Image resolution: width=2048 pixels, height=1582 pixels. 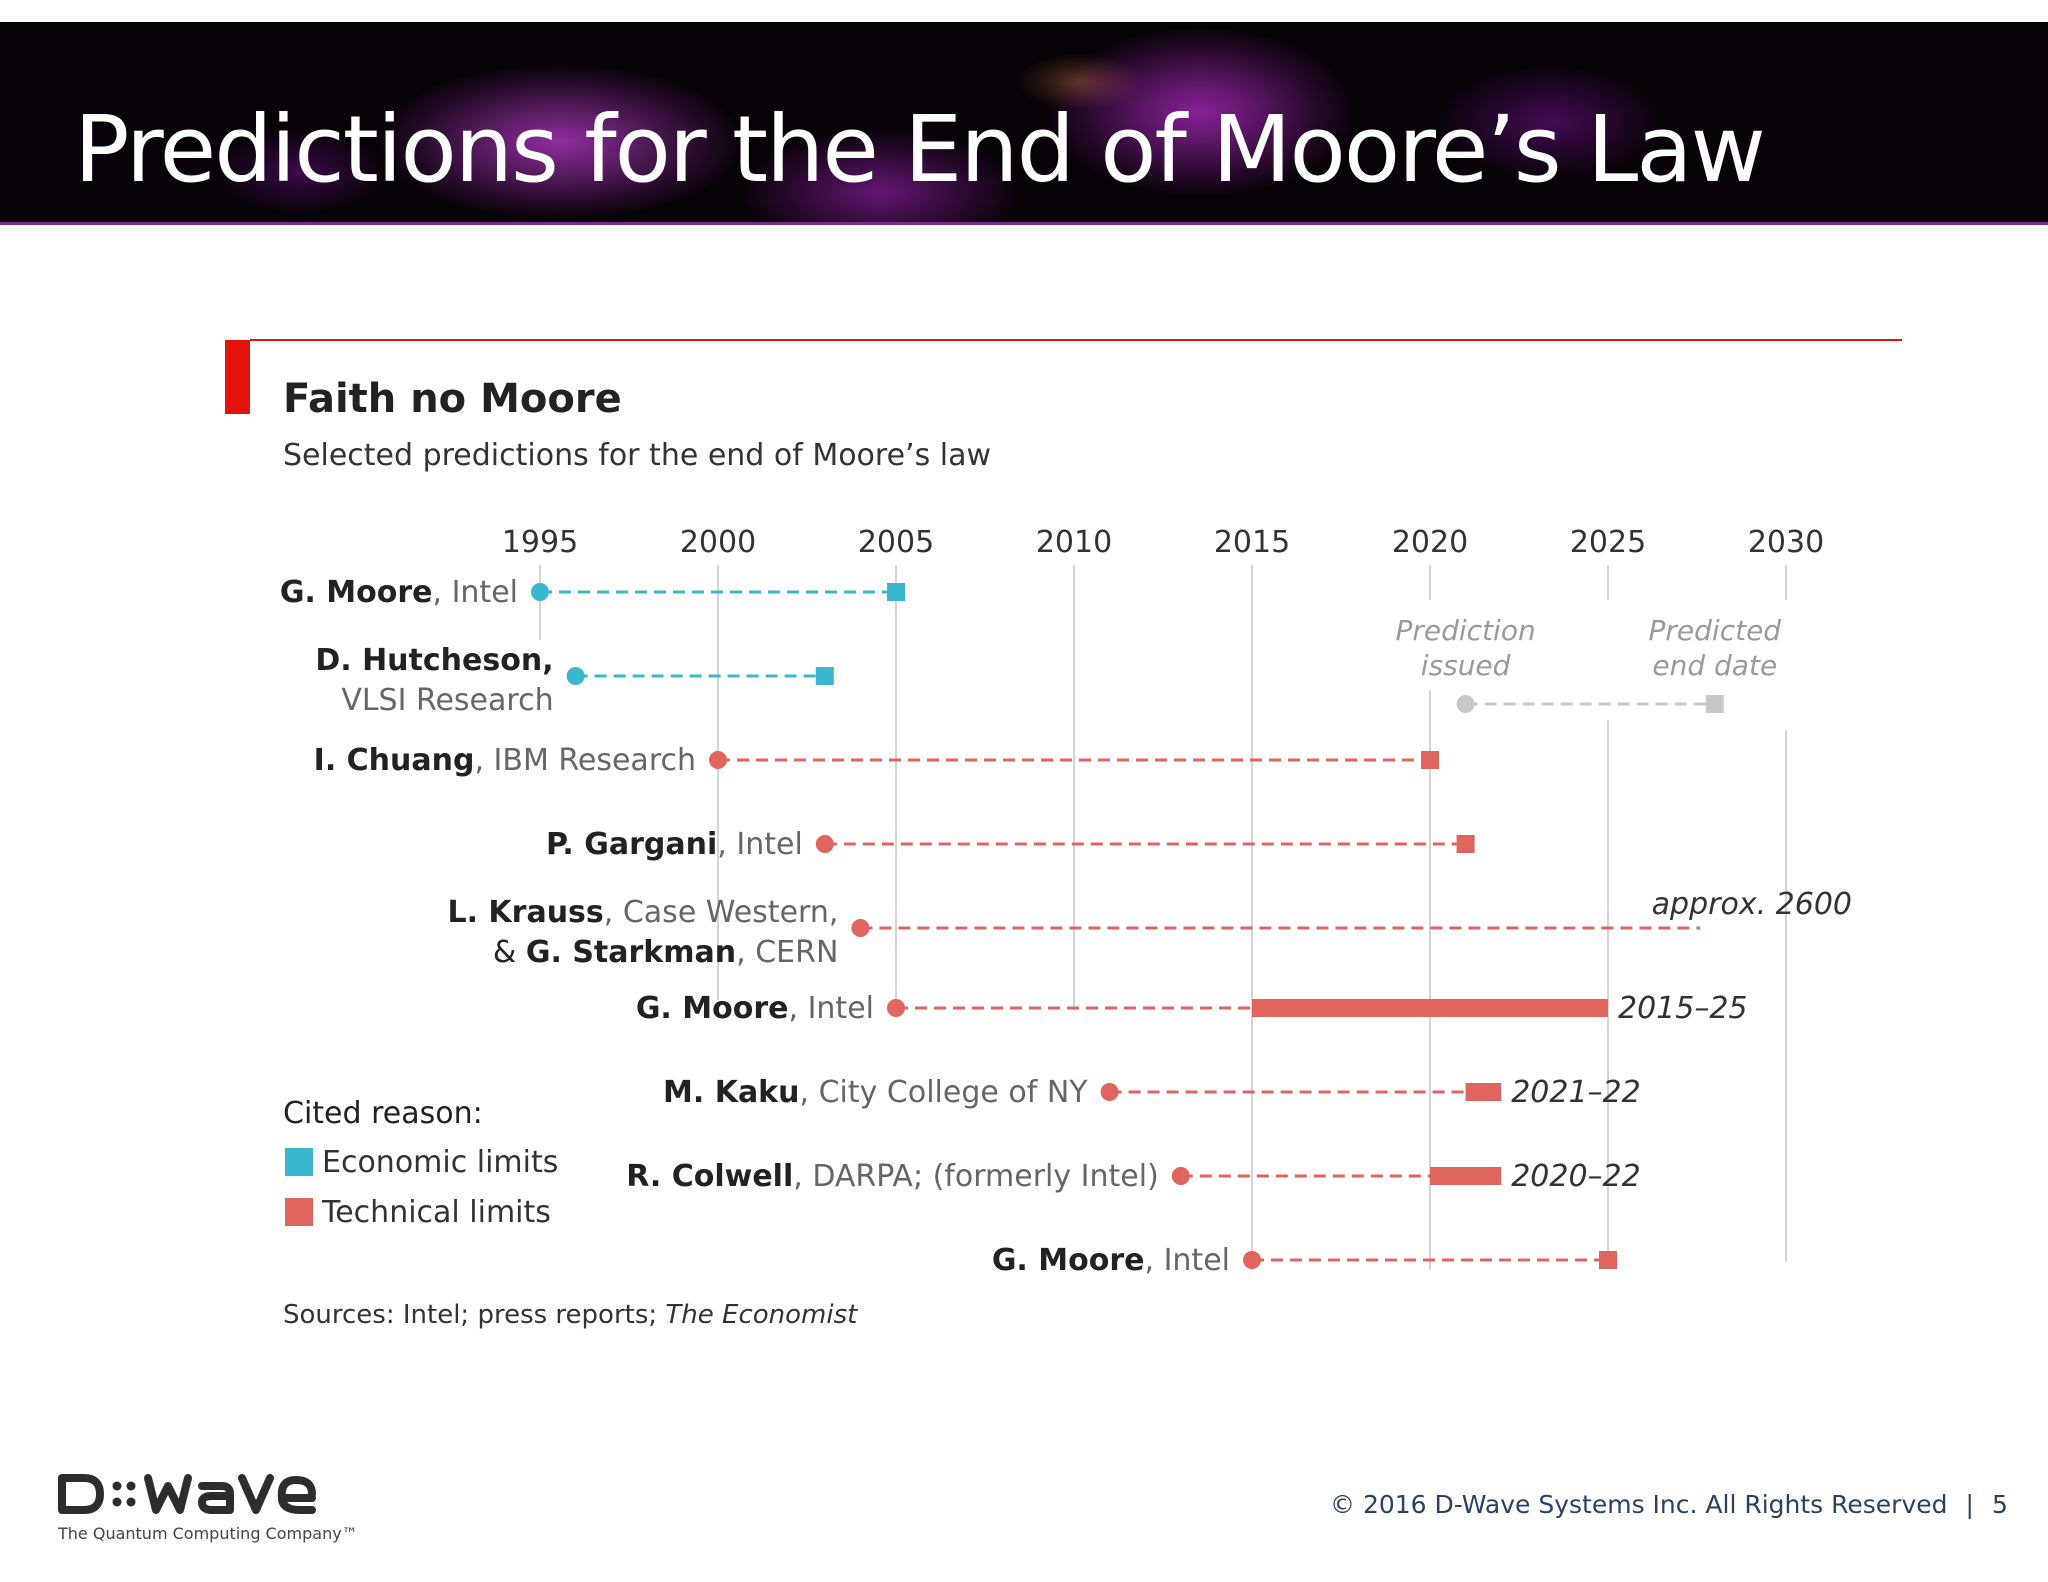 What do you see at coordinates (1786, 542) in the screenshot?
I see `tick-label-2030: 2030` at bounding box center [1786, 542].